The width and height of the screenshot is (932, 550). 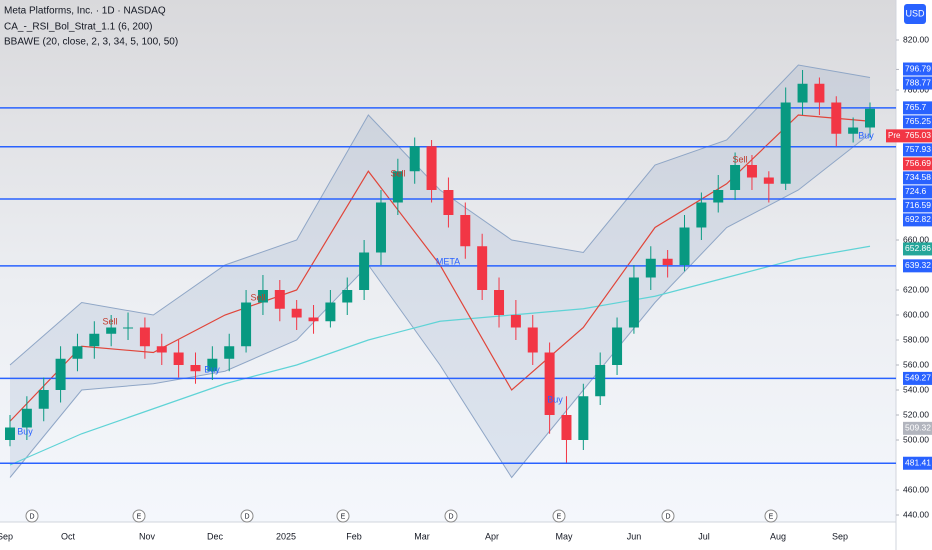 What do you see at coordinates (916, 239) in the screenshot?
I see `y-tick-label: 660.00` at bounding box center [916, 239].